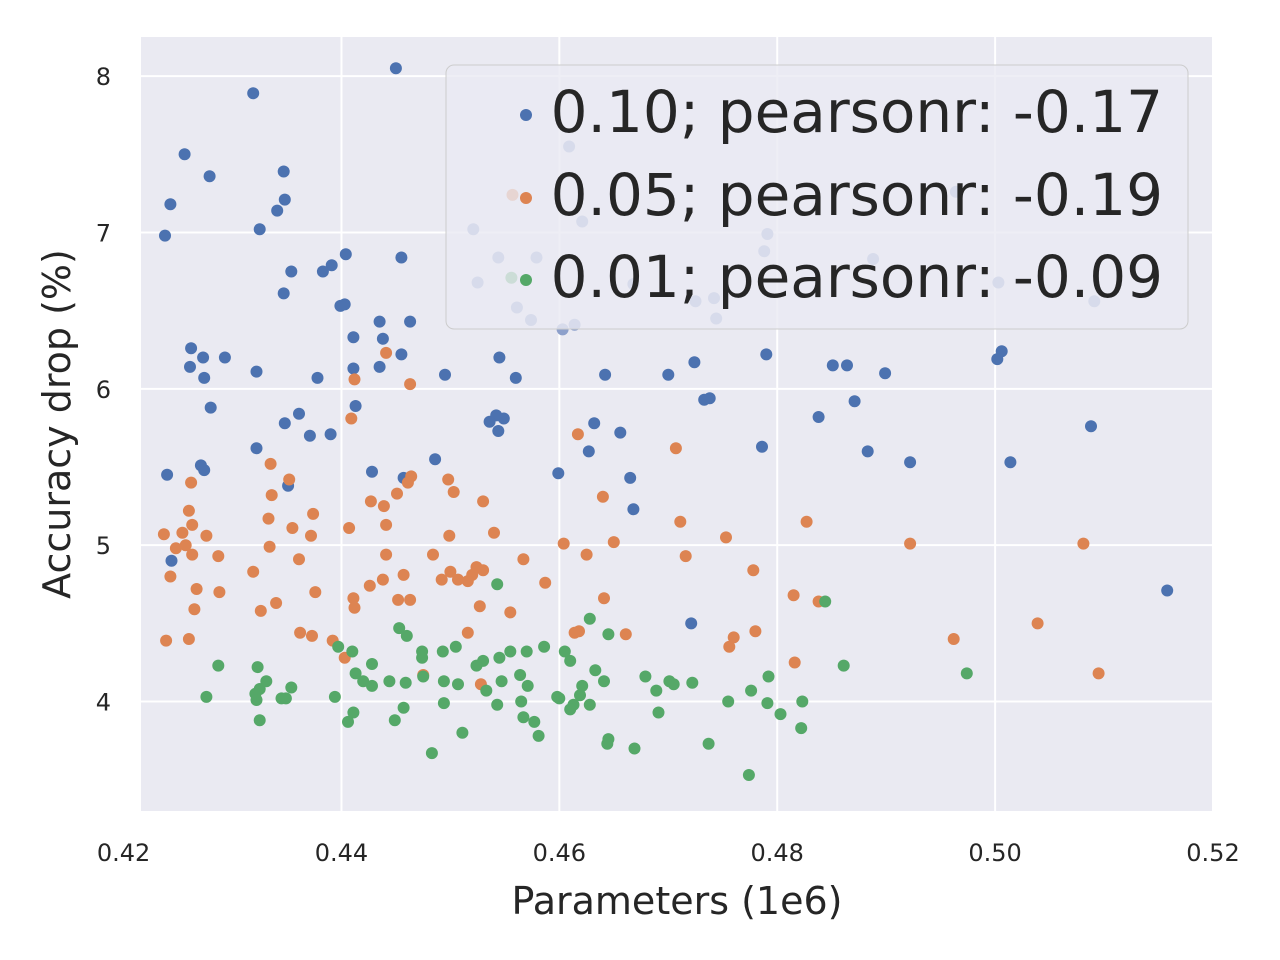 Image resolution: width=1280 pixels, height=960 pixels. Describe the element at coordinates (559, 853) in the screenshot. I see `x-tick-label: 0.46` at that location.